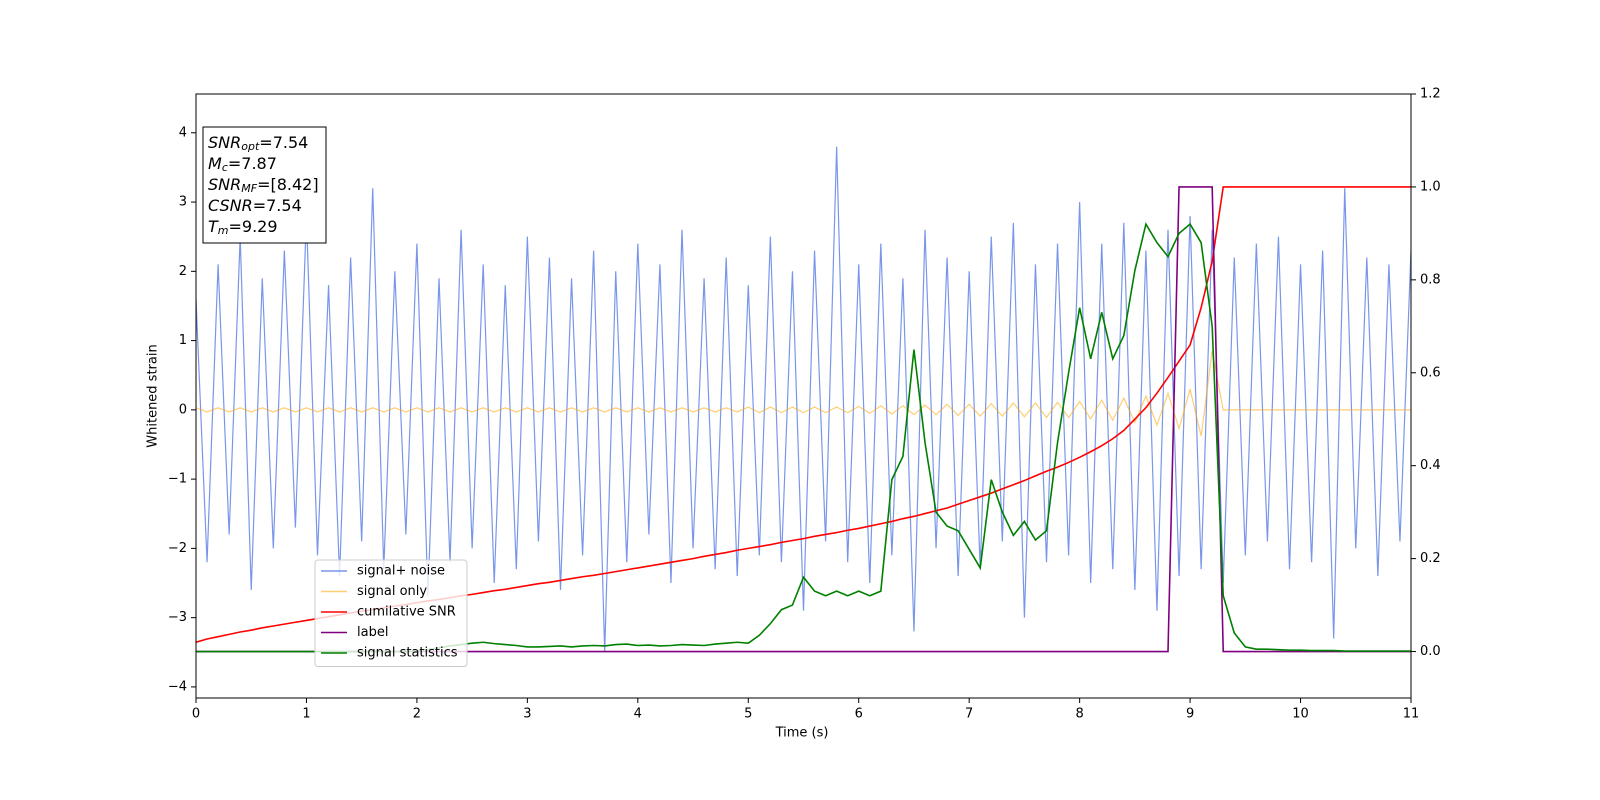 Image resolution: width=1600 pixels, height=800 pixels. What do you see at coordinates (407, 653) in the screenshot?
I see `legend-label: signal statistics` at bounding box center [407, 653].